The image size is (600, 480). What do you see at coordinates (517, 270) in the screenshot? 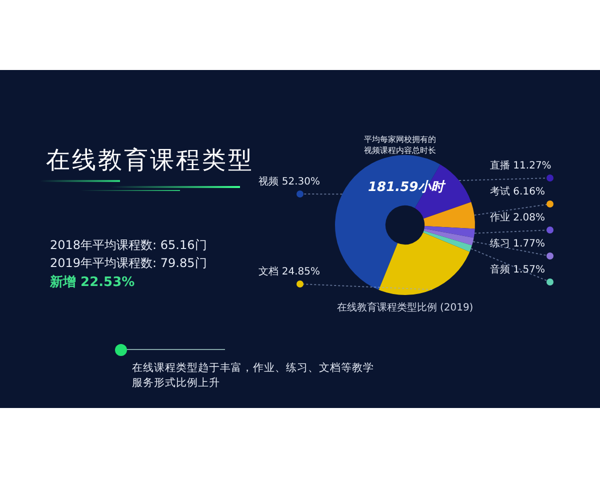
I see `slice-label: 音频 1.57%` at bounding box center [517, 270].